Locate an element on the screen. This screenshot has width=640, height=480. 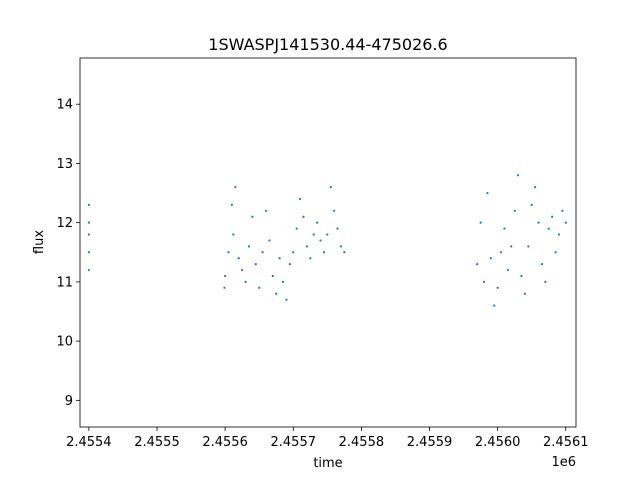
y-axis-ticks: 9 10 11 12 13 14 is located at coordinates (68, 253).